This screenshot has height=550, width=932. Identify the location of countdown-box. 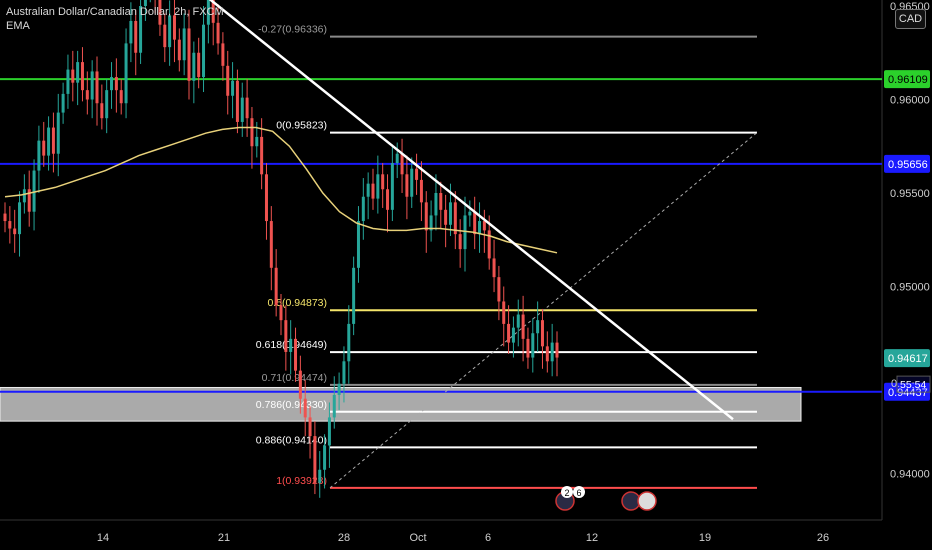
(913, 384).